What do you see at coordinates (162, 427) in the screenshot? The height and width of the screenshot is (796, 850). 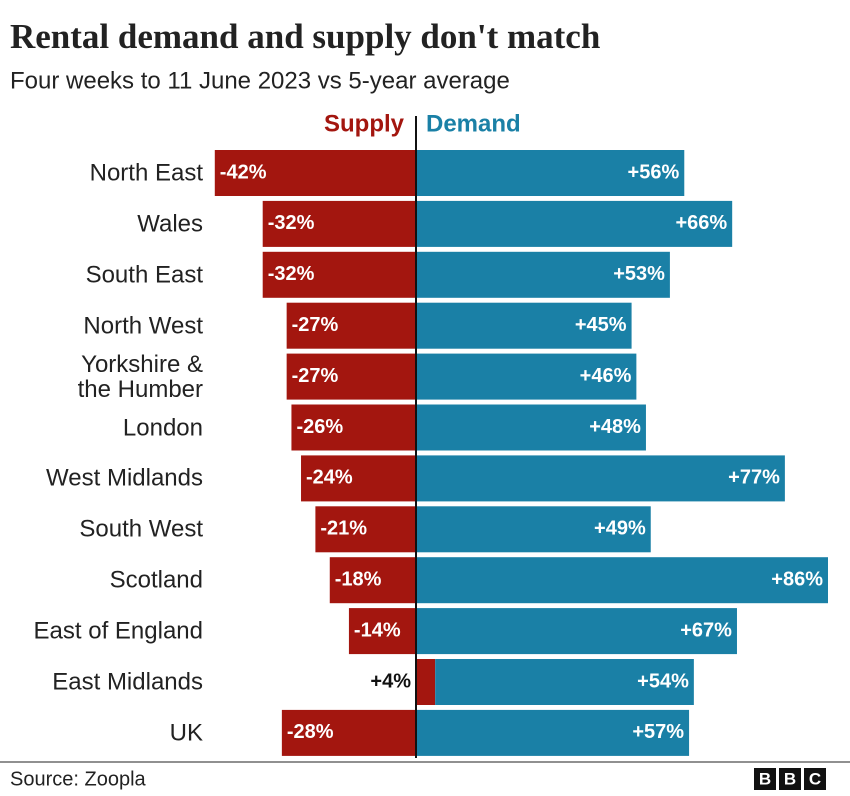 I see `category-label: London` at bounding box center [162, 427].